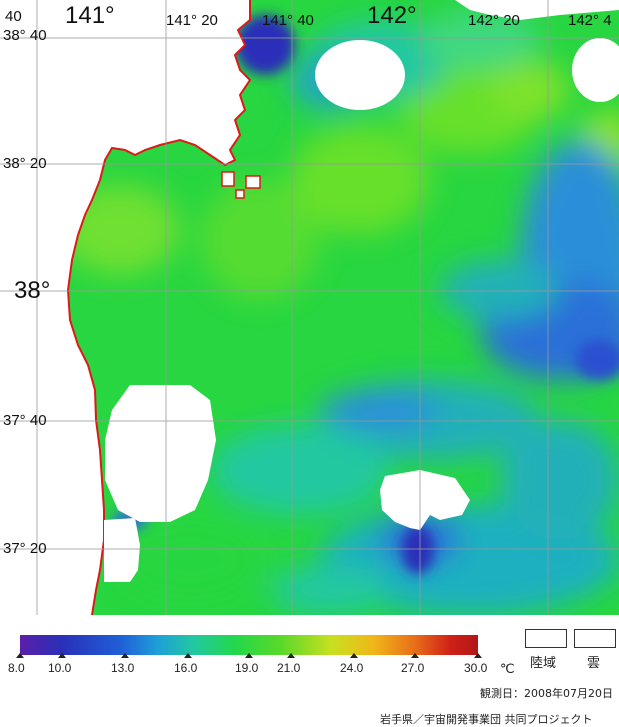 The image size is (619, 727). I want to click on colorbar-label: 16.0, so click(186, 668).